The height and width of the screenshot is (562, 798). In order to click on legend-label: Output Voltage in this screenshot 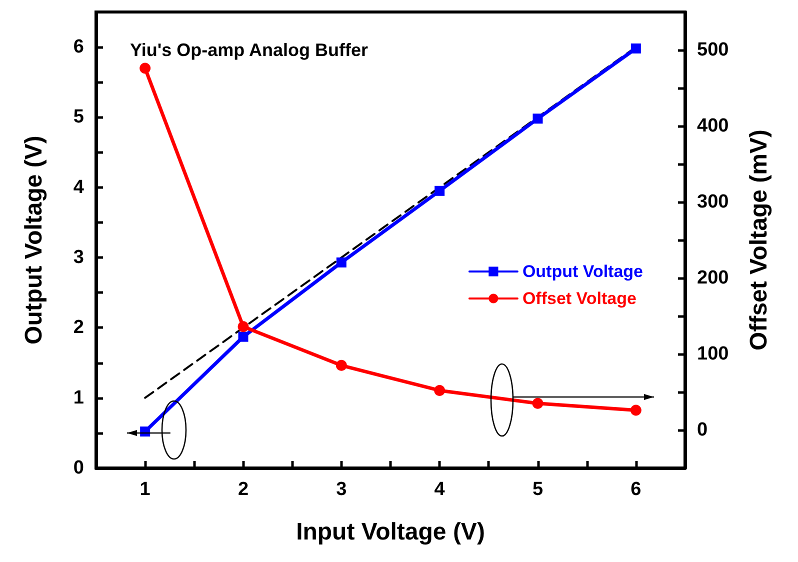, I will do `click(582, 271)`.